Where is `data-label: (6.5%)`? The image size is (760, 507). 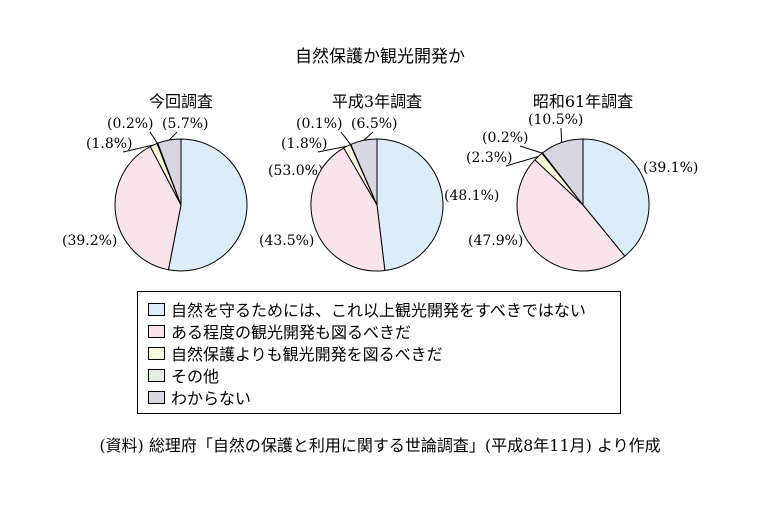
data-label: (6.5%) is located at coordinates (374, 124).